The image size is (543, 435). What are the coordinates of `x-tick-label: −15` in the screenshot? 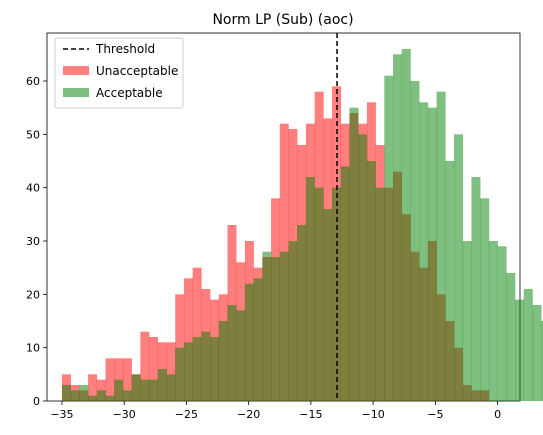 It's located at (310, 414).